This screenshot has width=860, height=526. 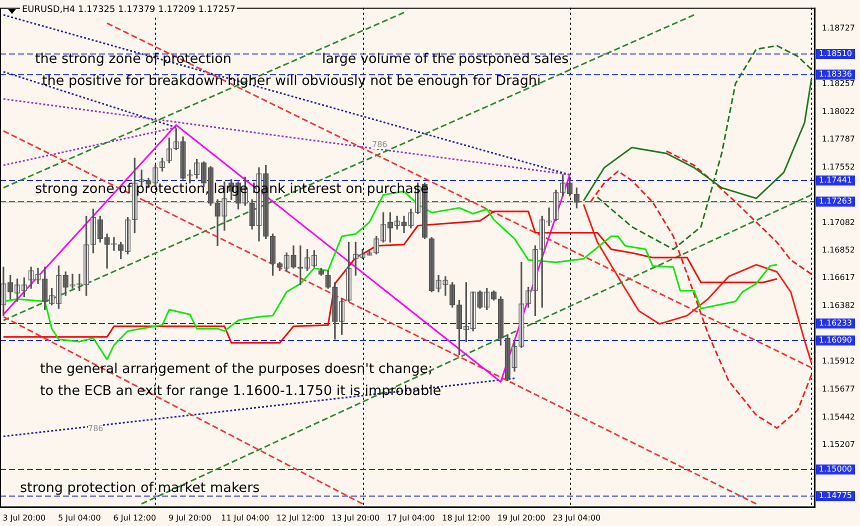 What do you see at coordinates (835, 469) in the screenshot?
I see `ref-line-label: 1.15000` at bounding box center [835, 469].